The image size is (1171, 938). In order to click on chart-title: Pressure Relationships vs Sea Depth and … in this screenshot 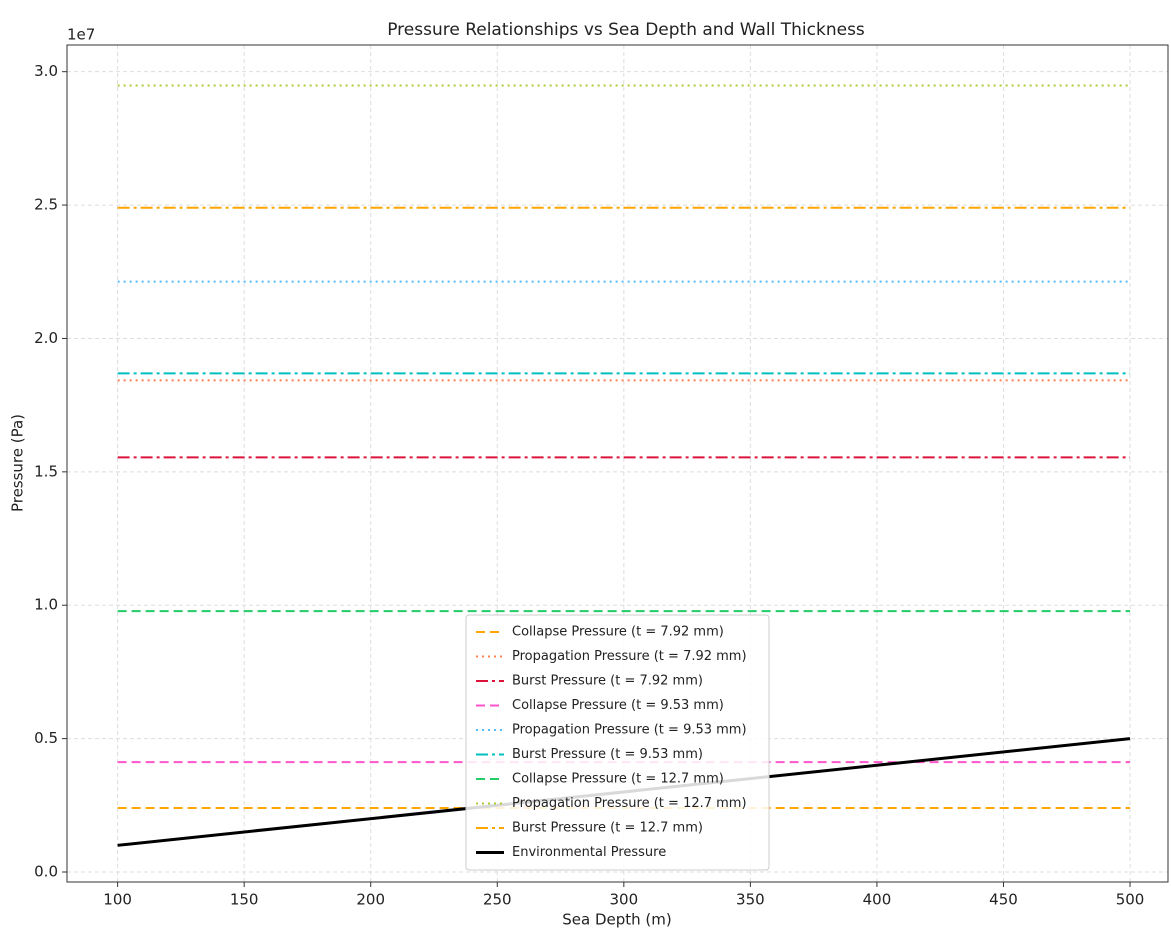, I will do `click(626, 30)`.